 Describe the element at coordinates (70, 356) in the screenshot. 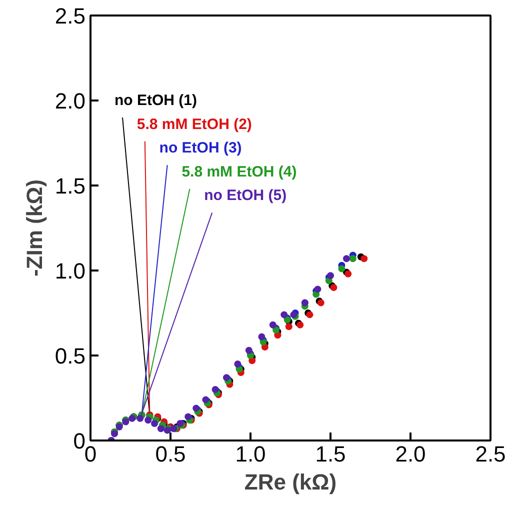

I see `y-tick-label: 0.5` at that location.